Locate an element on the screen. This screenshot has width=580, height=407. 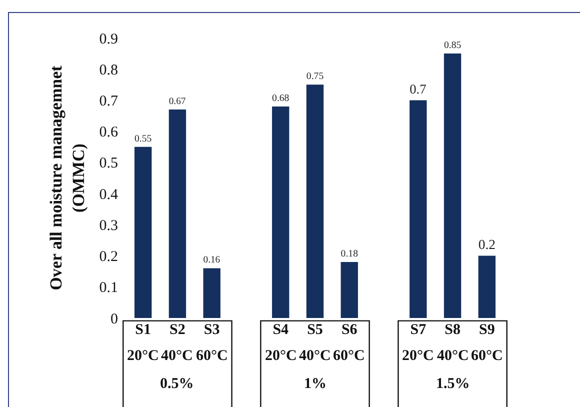
y-tick-label: 0.4 is located at coordinates (108, 194).